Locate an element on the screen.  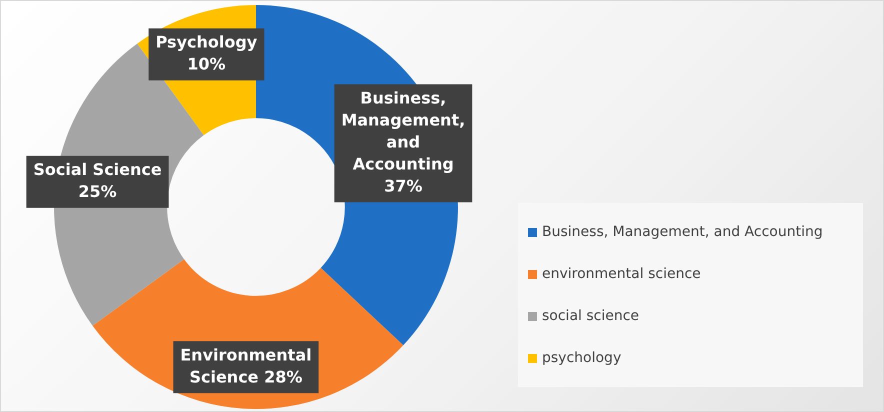
data-label: Business, Management, and Accounting 37% is located at coordinates (403, 142).